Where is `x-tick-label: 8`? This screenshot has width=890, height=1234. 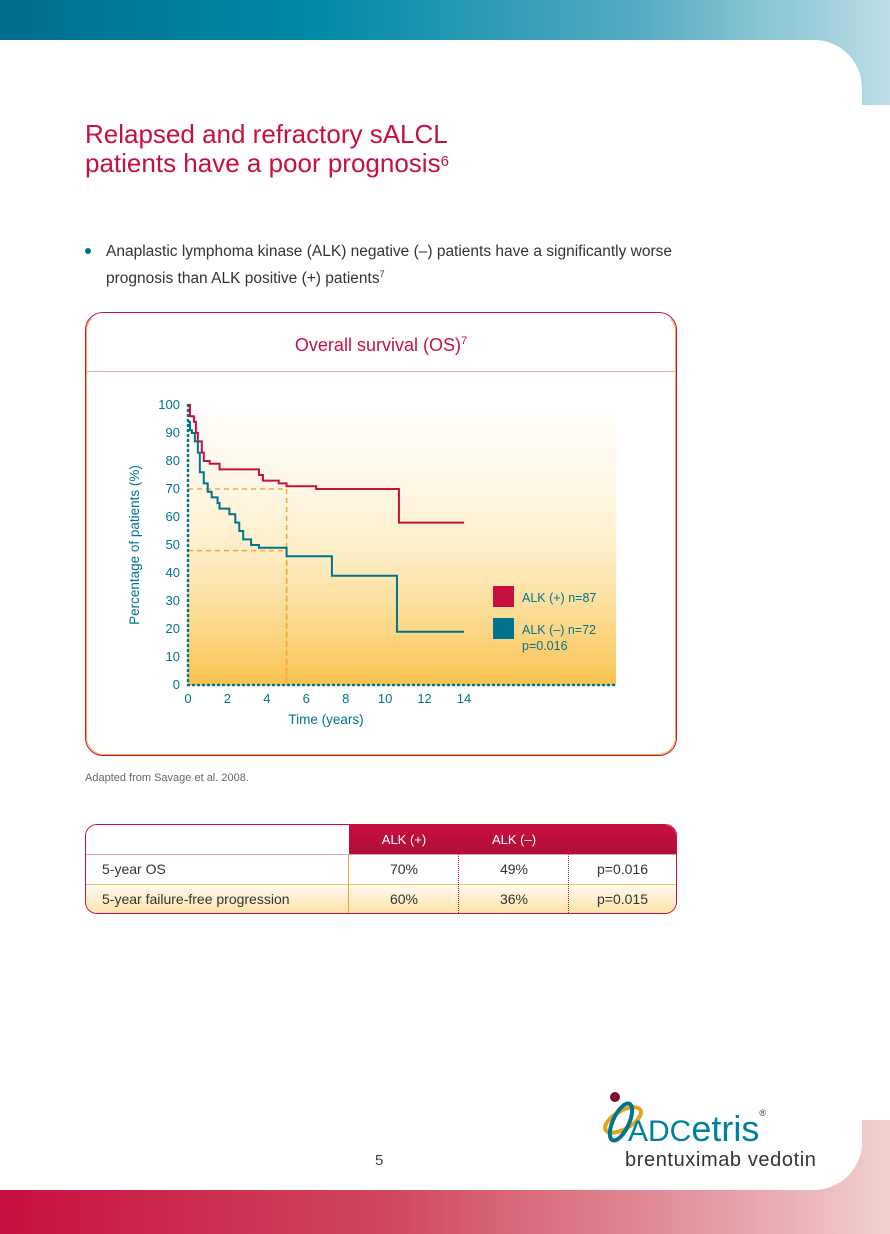
x-tick-label: 8 is located at coordinates (345, 698).